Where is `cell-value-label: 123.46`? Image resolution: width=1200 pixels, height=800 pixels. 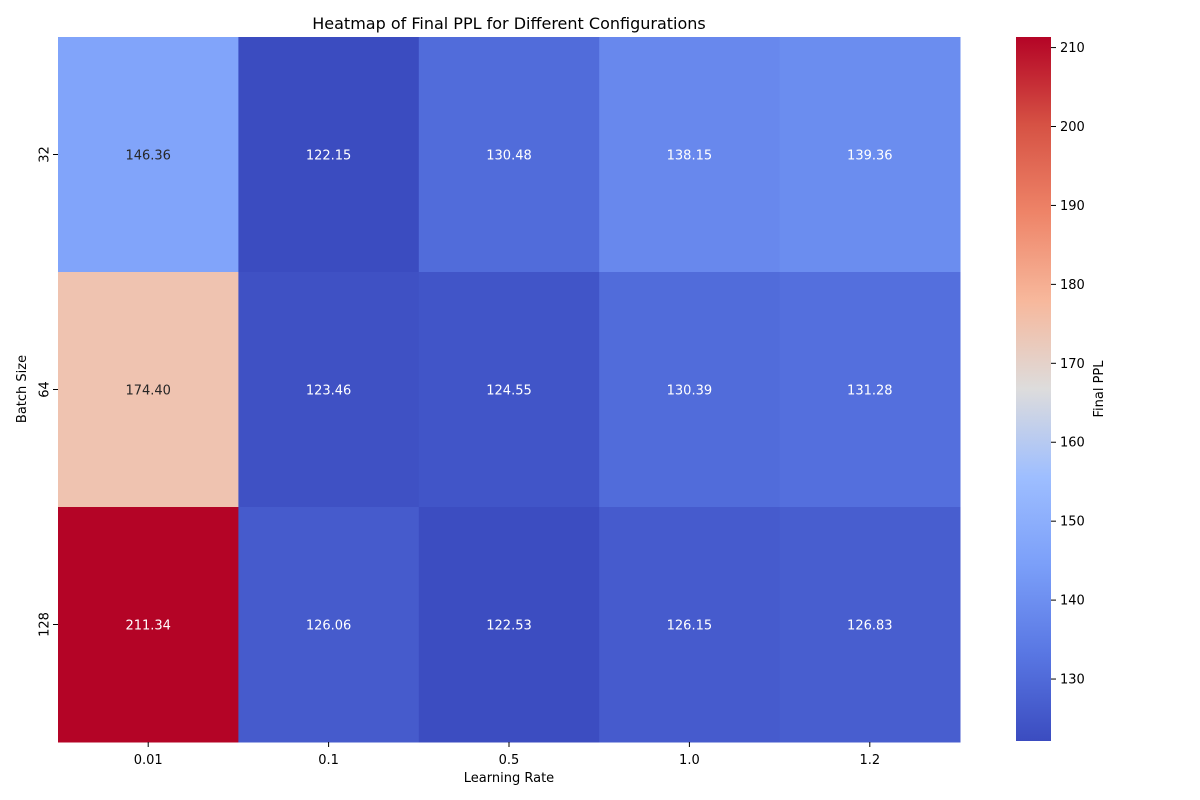
cell-value-label: 123.46 is located at coordinates (329, 391).